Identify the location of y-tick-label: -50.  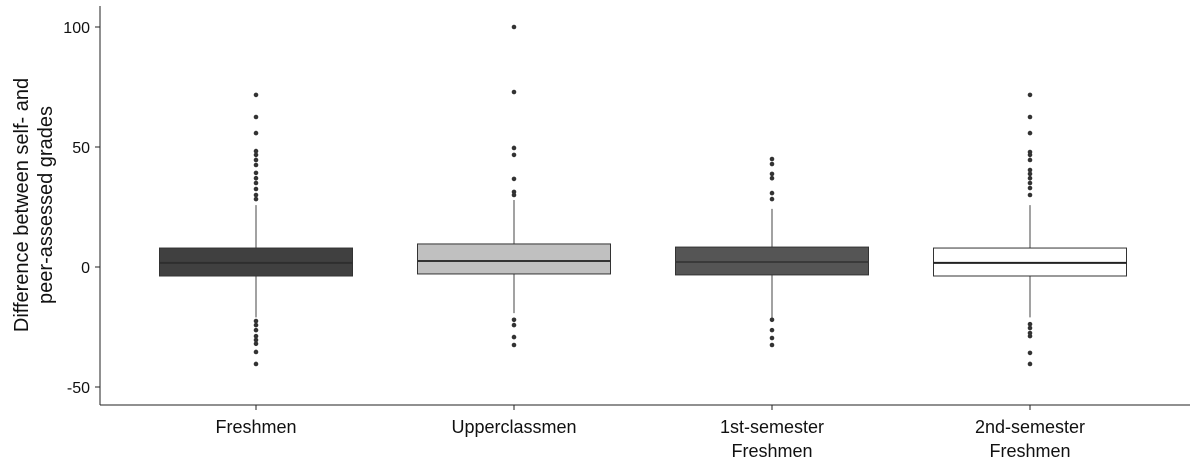
(78, 388).